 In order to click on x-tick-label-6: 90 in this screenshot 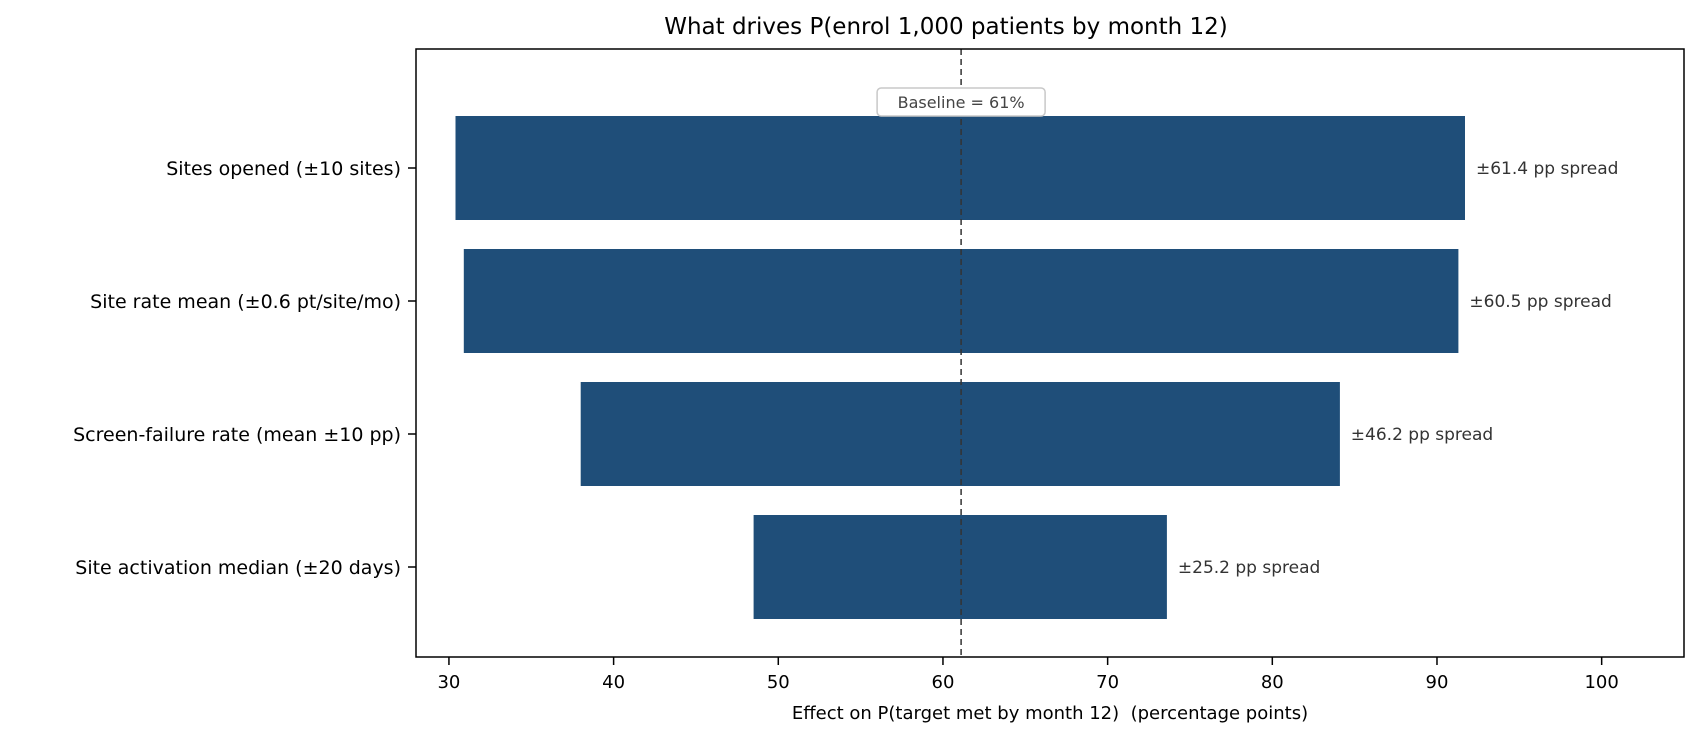, I will do `click(1437, 682)`.